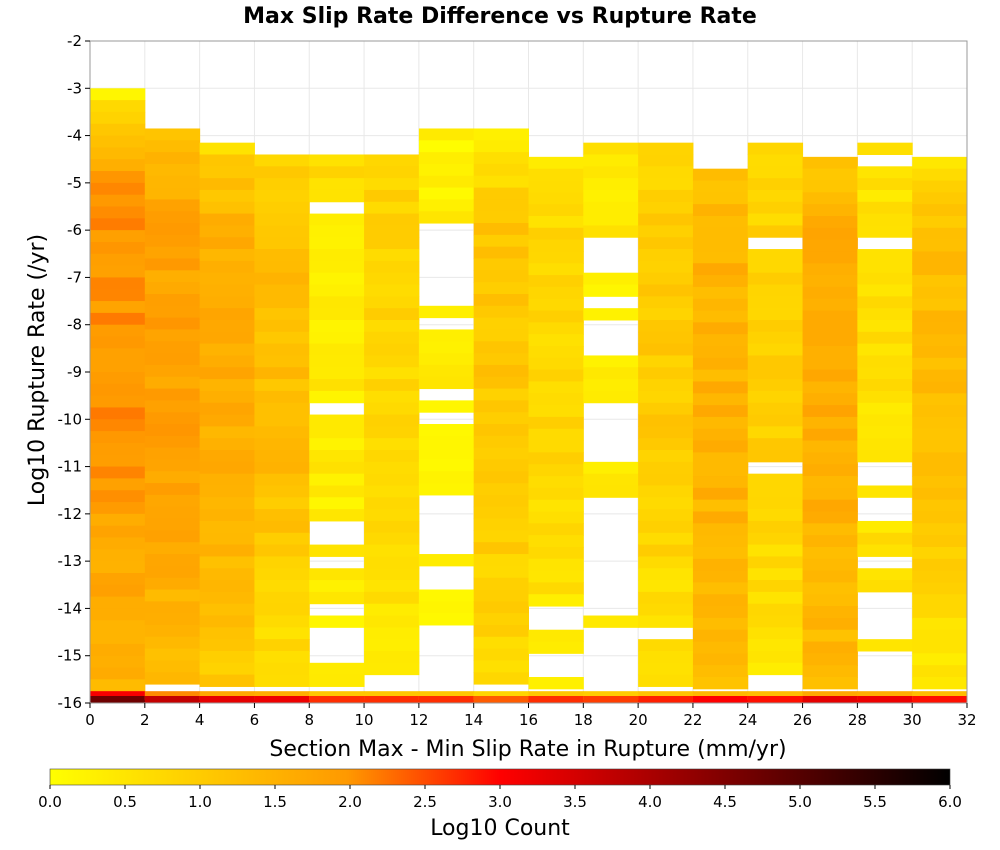 The image size is (1000, 850). I want to click on y-axis: -2 -3 -4 -5 -6 -7 -8 -9 -10 -11 -12 -13 -14 -15 -16, so click(74, 372).